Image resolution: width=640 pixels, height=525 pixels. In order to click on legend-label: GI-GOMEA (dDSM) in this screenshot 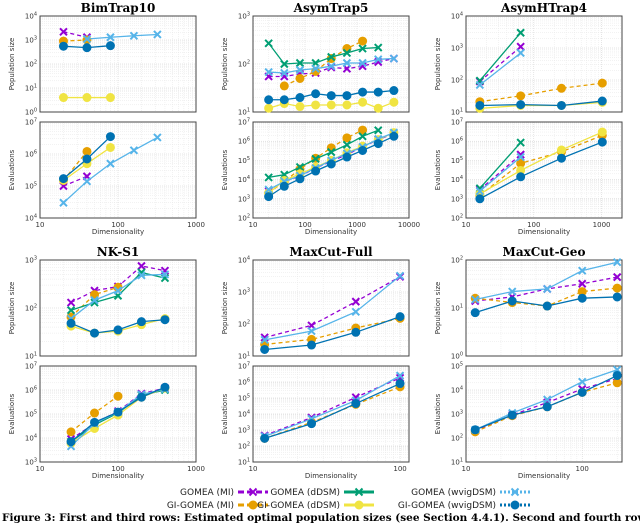, I will do `click(298, 506)`.